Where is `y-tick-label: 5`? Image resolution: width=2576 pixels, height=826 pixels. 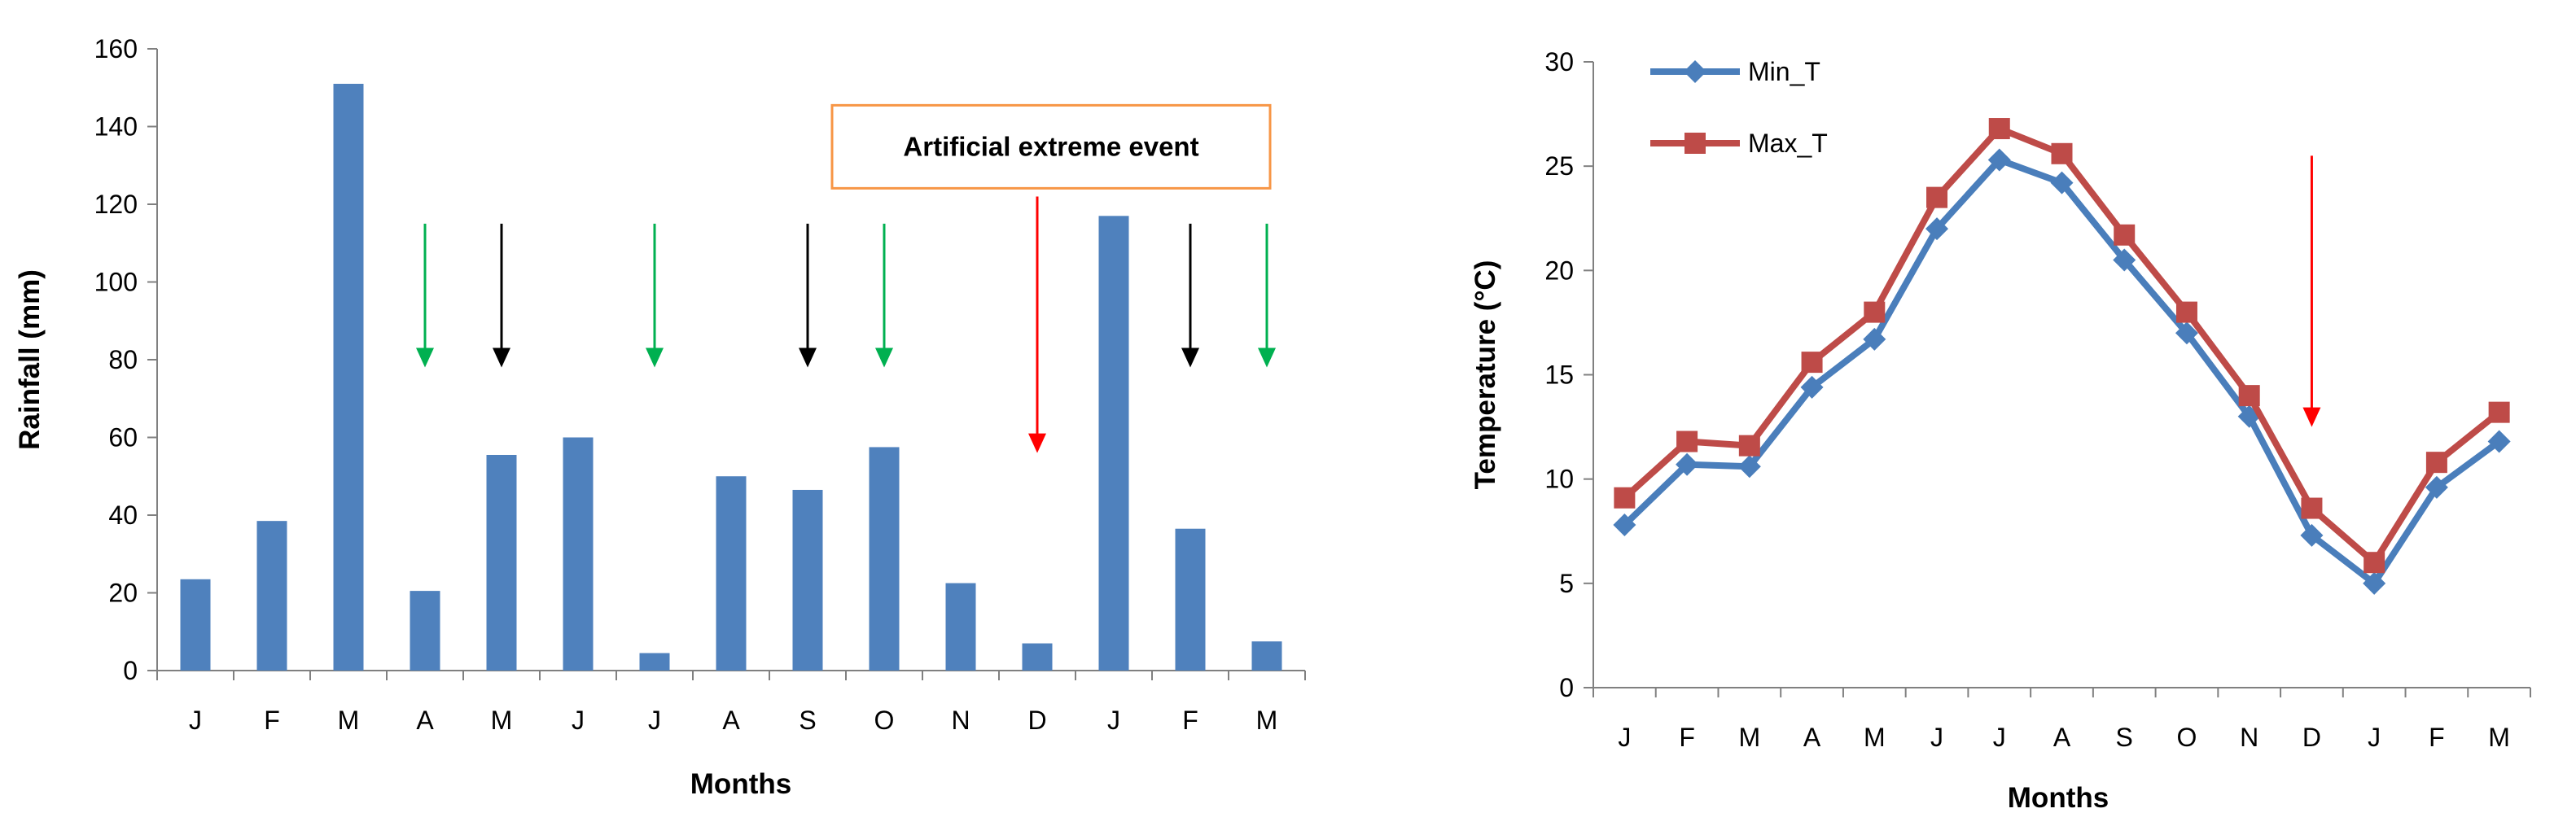 y-tick-label: 5 is located at coordinates (1566, 583).